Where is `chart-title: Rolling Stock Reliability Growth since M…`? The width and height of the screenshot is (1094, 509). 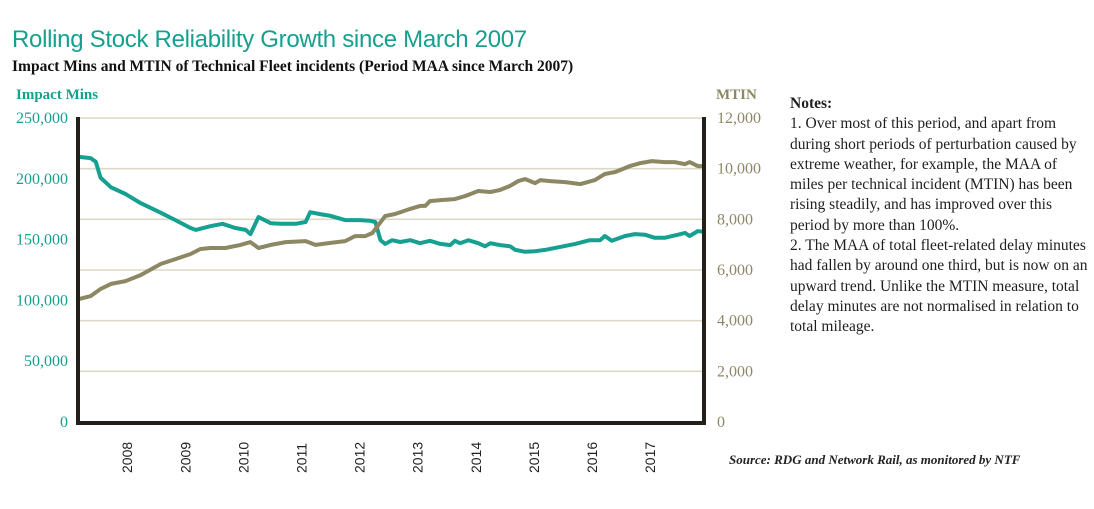 chart-title: Rolling Stock Reliability Growth since M… is located at coordinates (269, 39).